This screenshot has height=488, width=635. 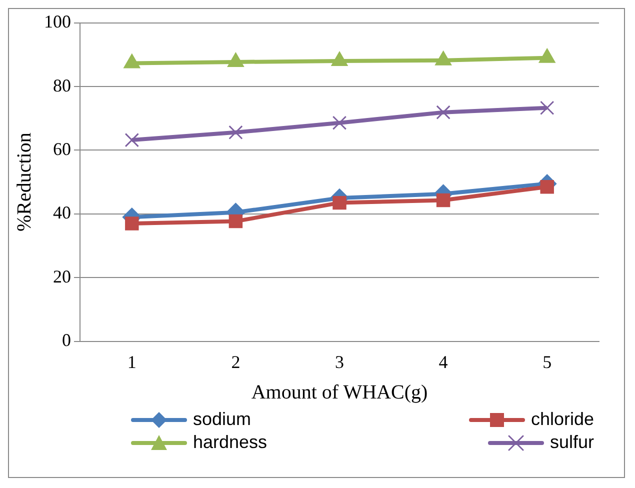 I want to click on x-tick-label: 5, so click(x=547, y=362).